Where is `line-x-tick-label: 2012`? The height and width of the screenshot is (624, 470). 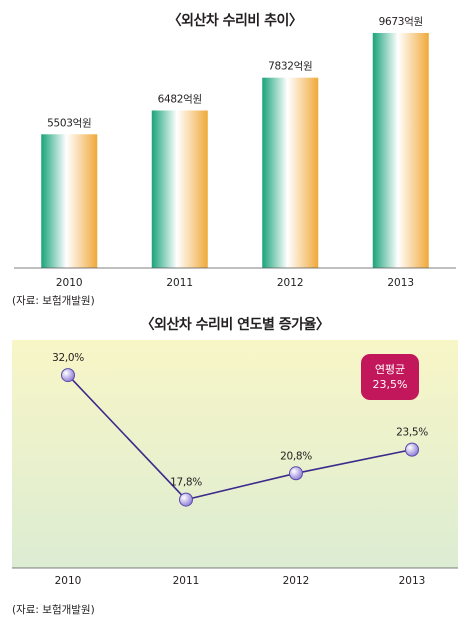 line-x-tick-label: 2012 is located at coordinates (296, 581).